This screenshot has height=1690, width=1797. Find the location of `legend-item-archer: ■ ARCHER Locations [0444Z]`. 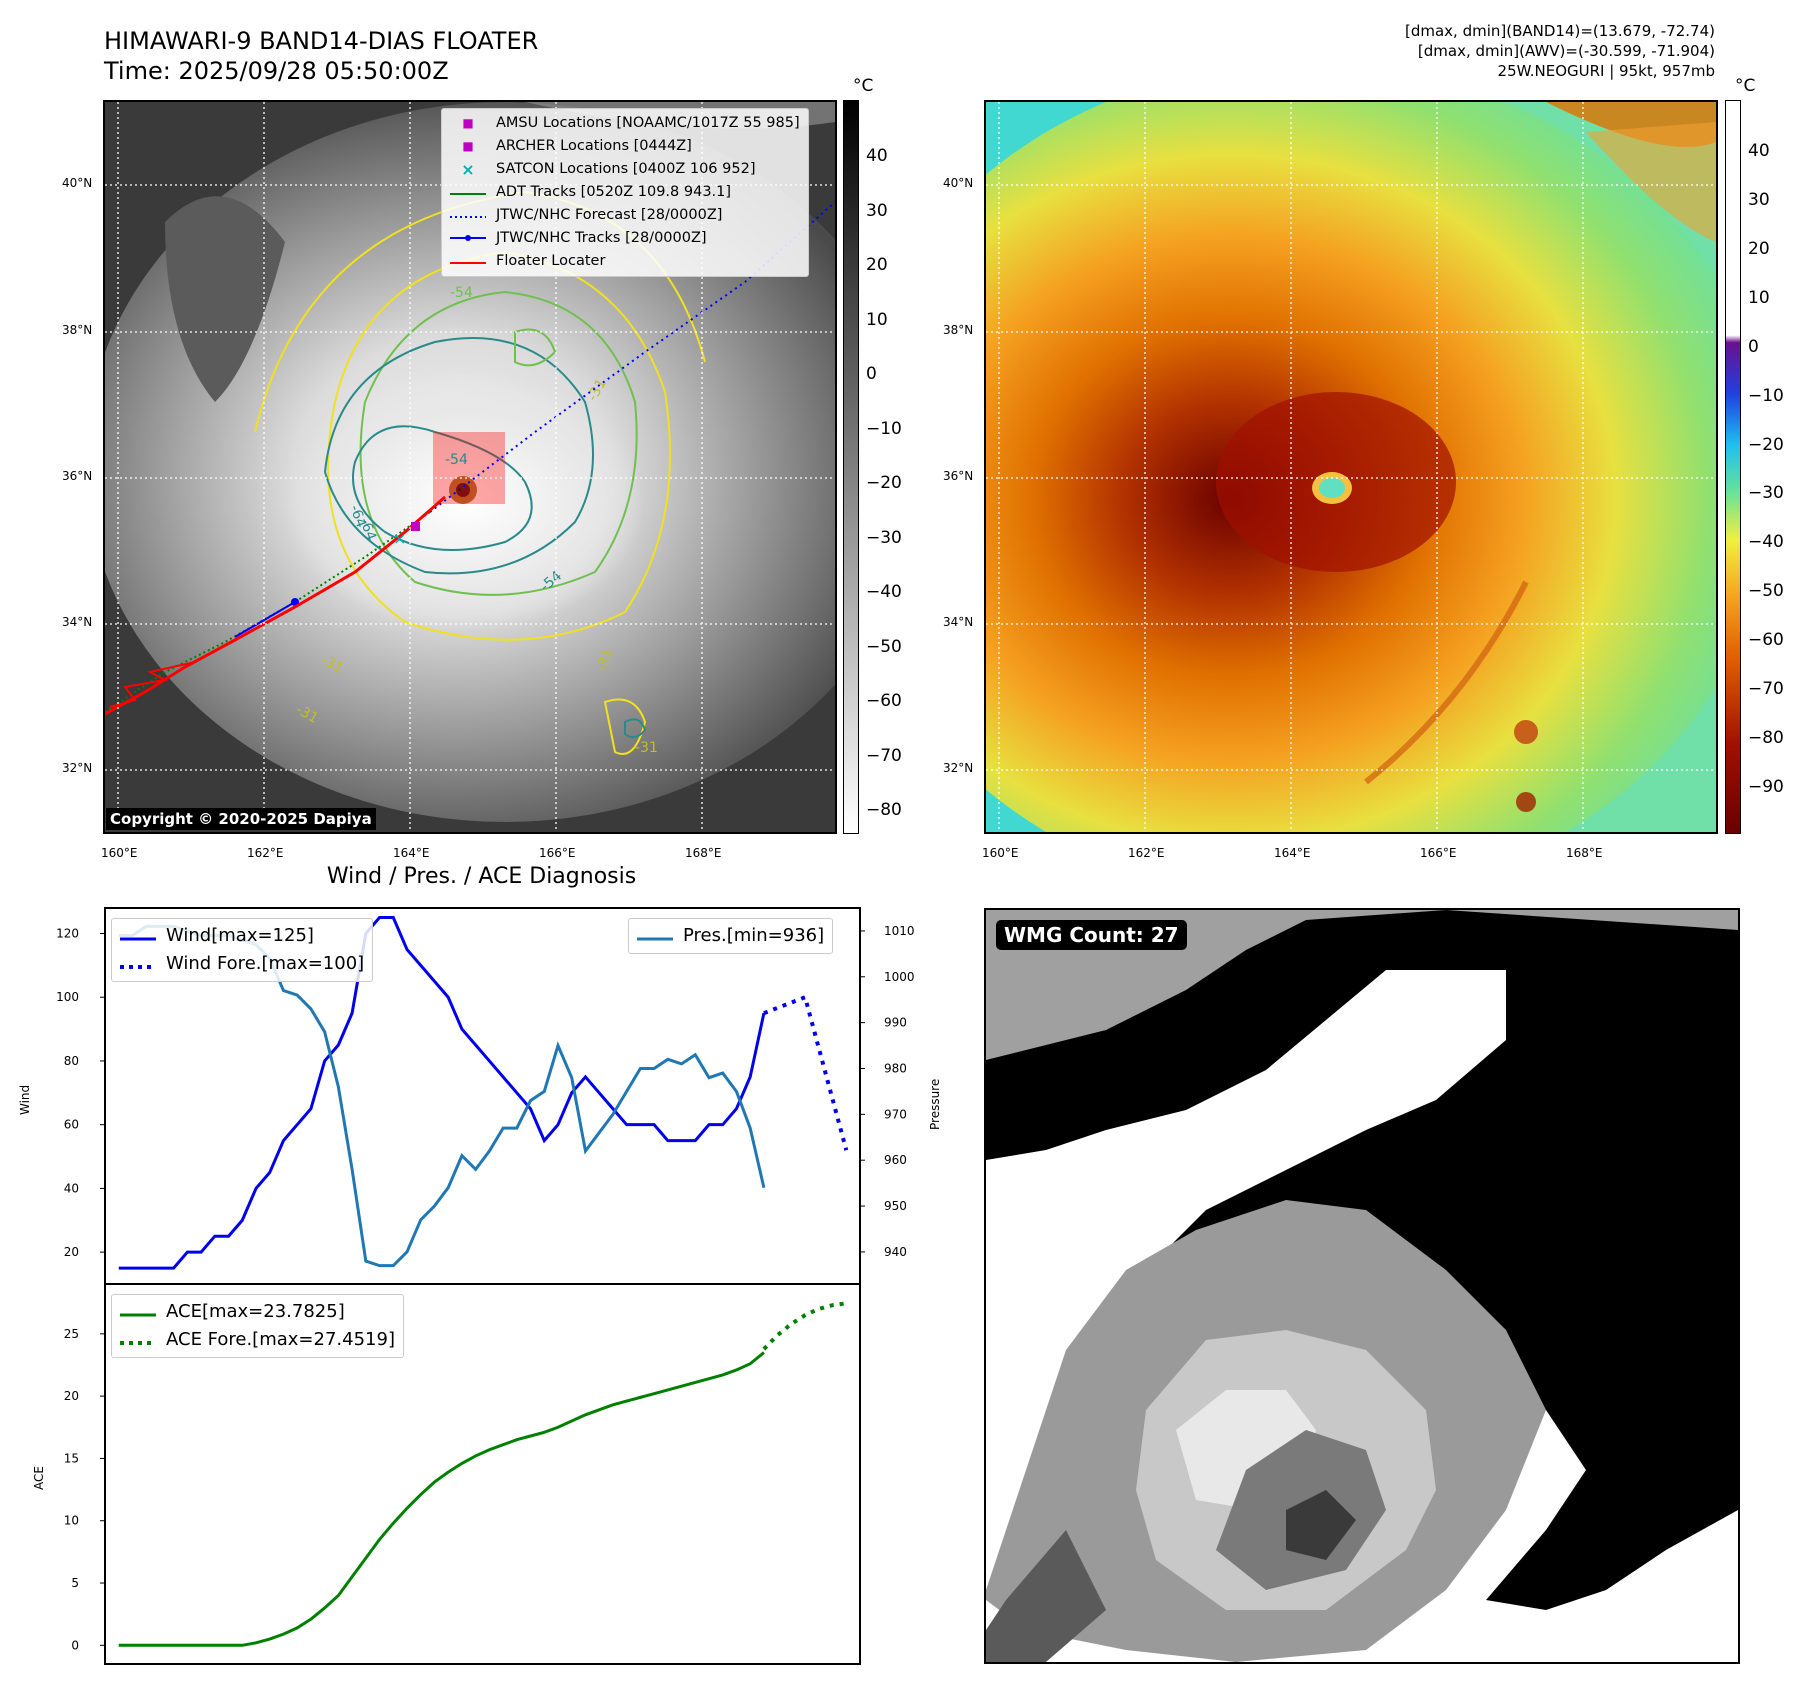

legend-item-archer: ■ ARCHER Locations [0444Z] is located at coordinates (624, 146).